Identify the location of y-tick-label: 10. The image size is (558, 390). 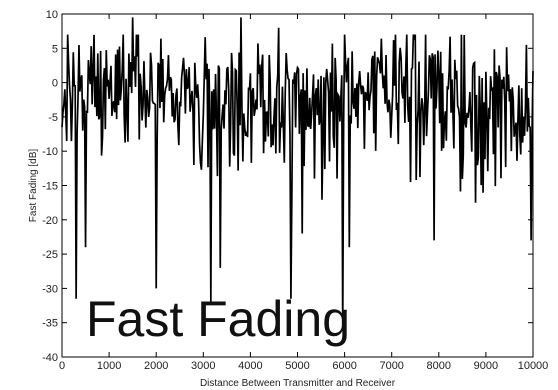
(52, 15).